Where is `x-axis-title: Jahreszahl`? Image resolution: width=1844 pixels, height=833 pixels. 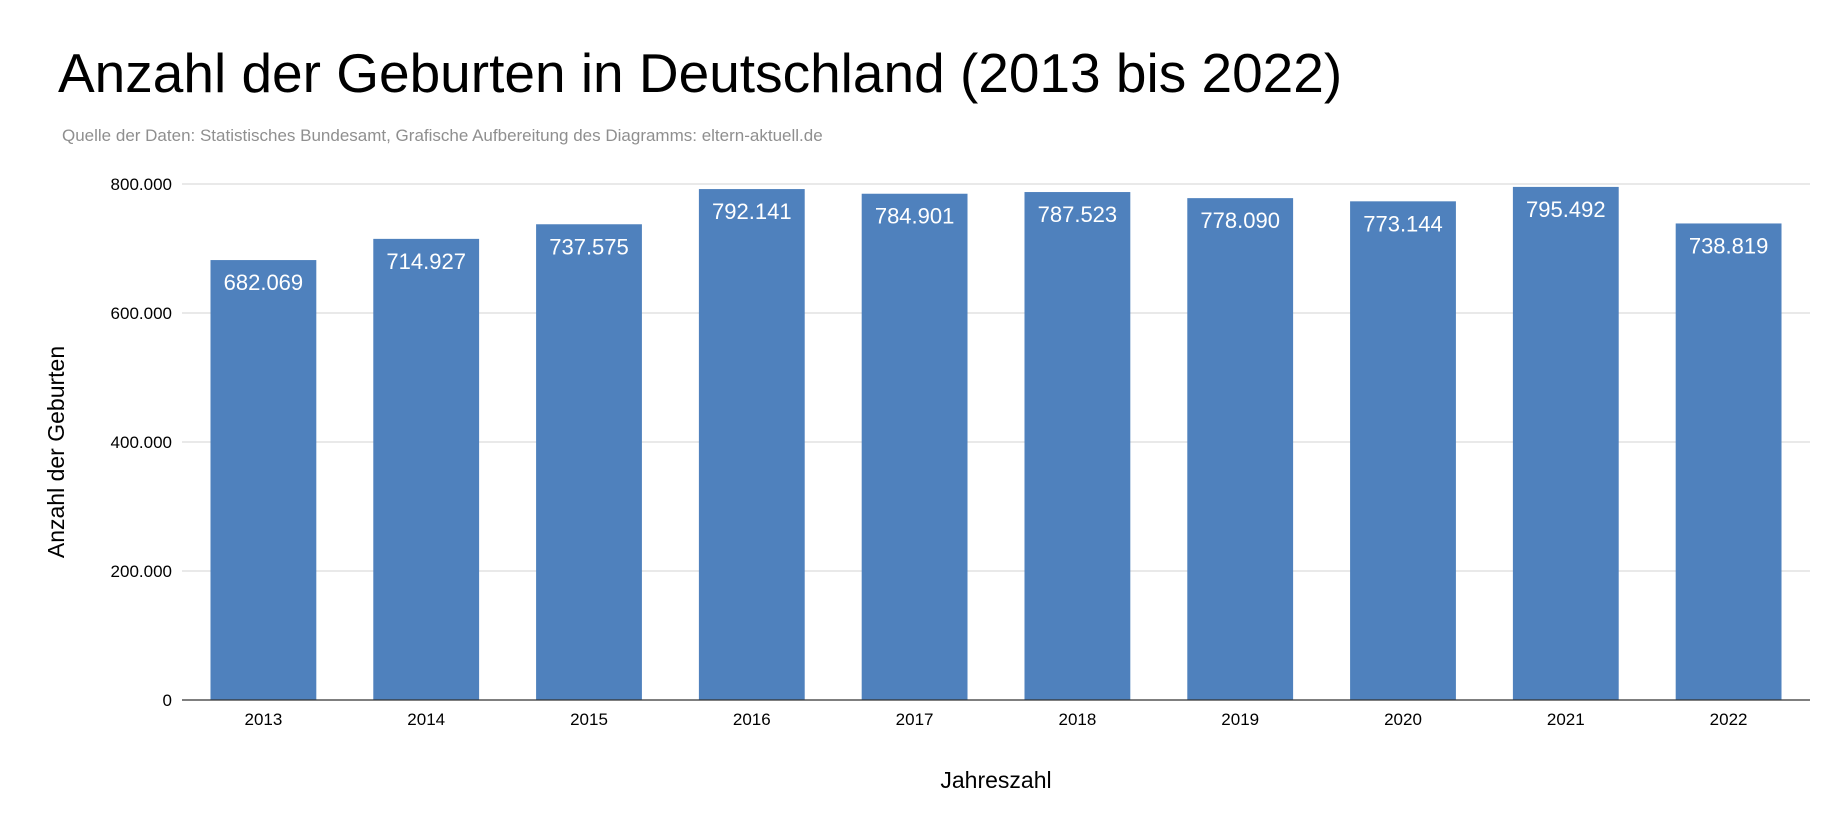
x-axis-title: Jahreszahl is located at coordinates (995, 780).